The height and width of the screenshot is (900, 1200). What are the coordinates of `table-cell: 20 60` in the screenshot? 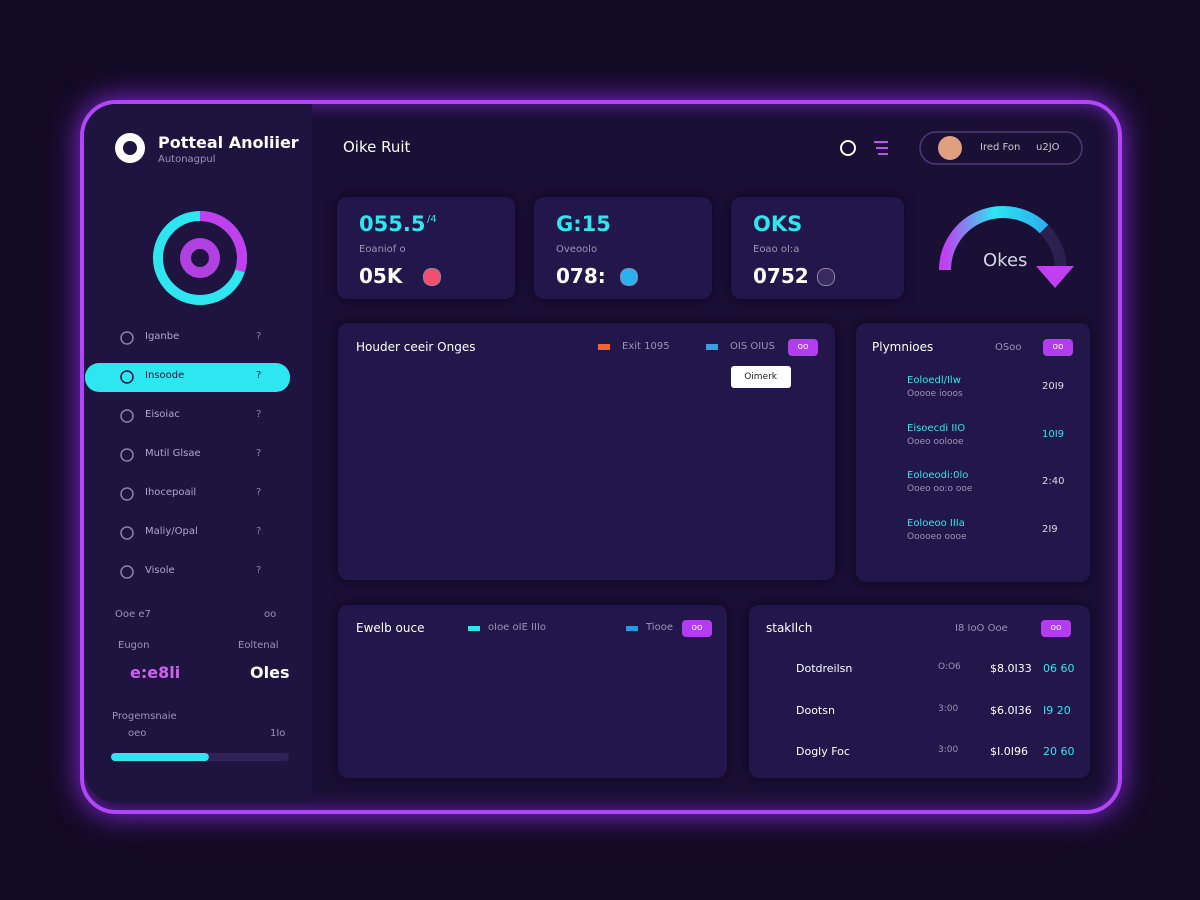 It's located at (1059, 751).